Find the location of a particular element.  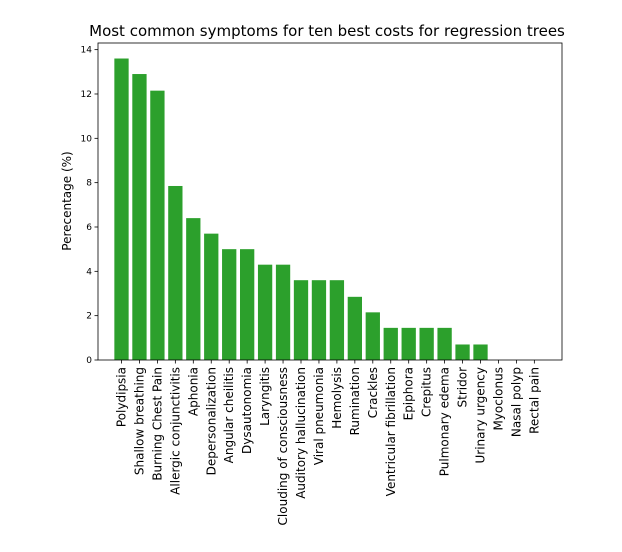

x-tick-label: Crackles is located at coordinates (373, 392).